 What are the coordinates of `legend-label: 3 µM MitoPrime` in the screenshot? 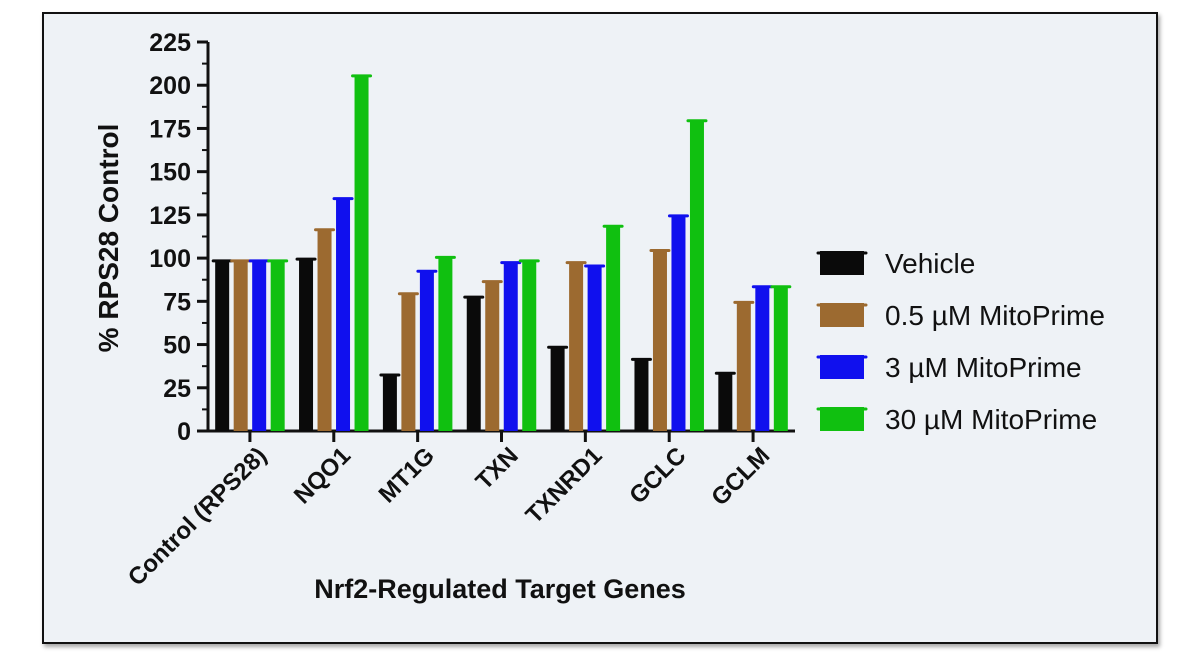 It's located at (983, 367).